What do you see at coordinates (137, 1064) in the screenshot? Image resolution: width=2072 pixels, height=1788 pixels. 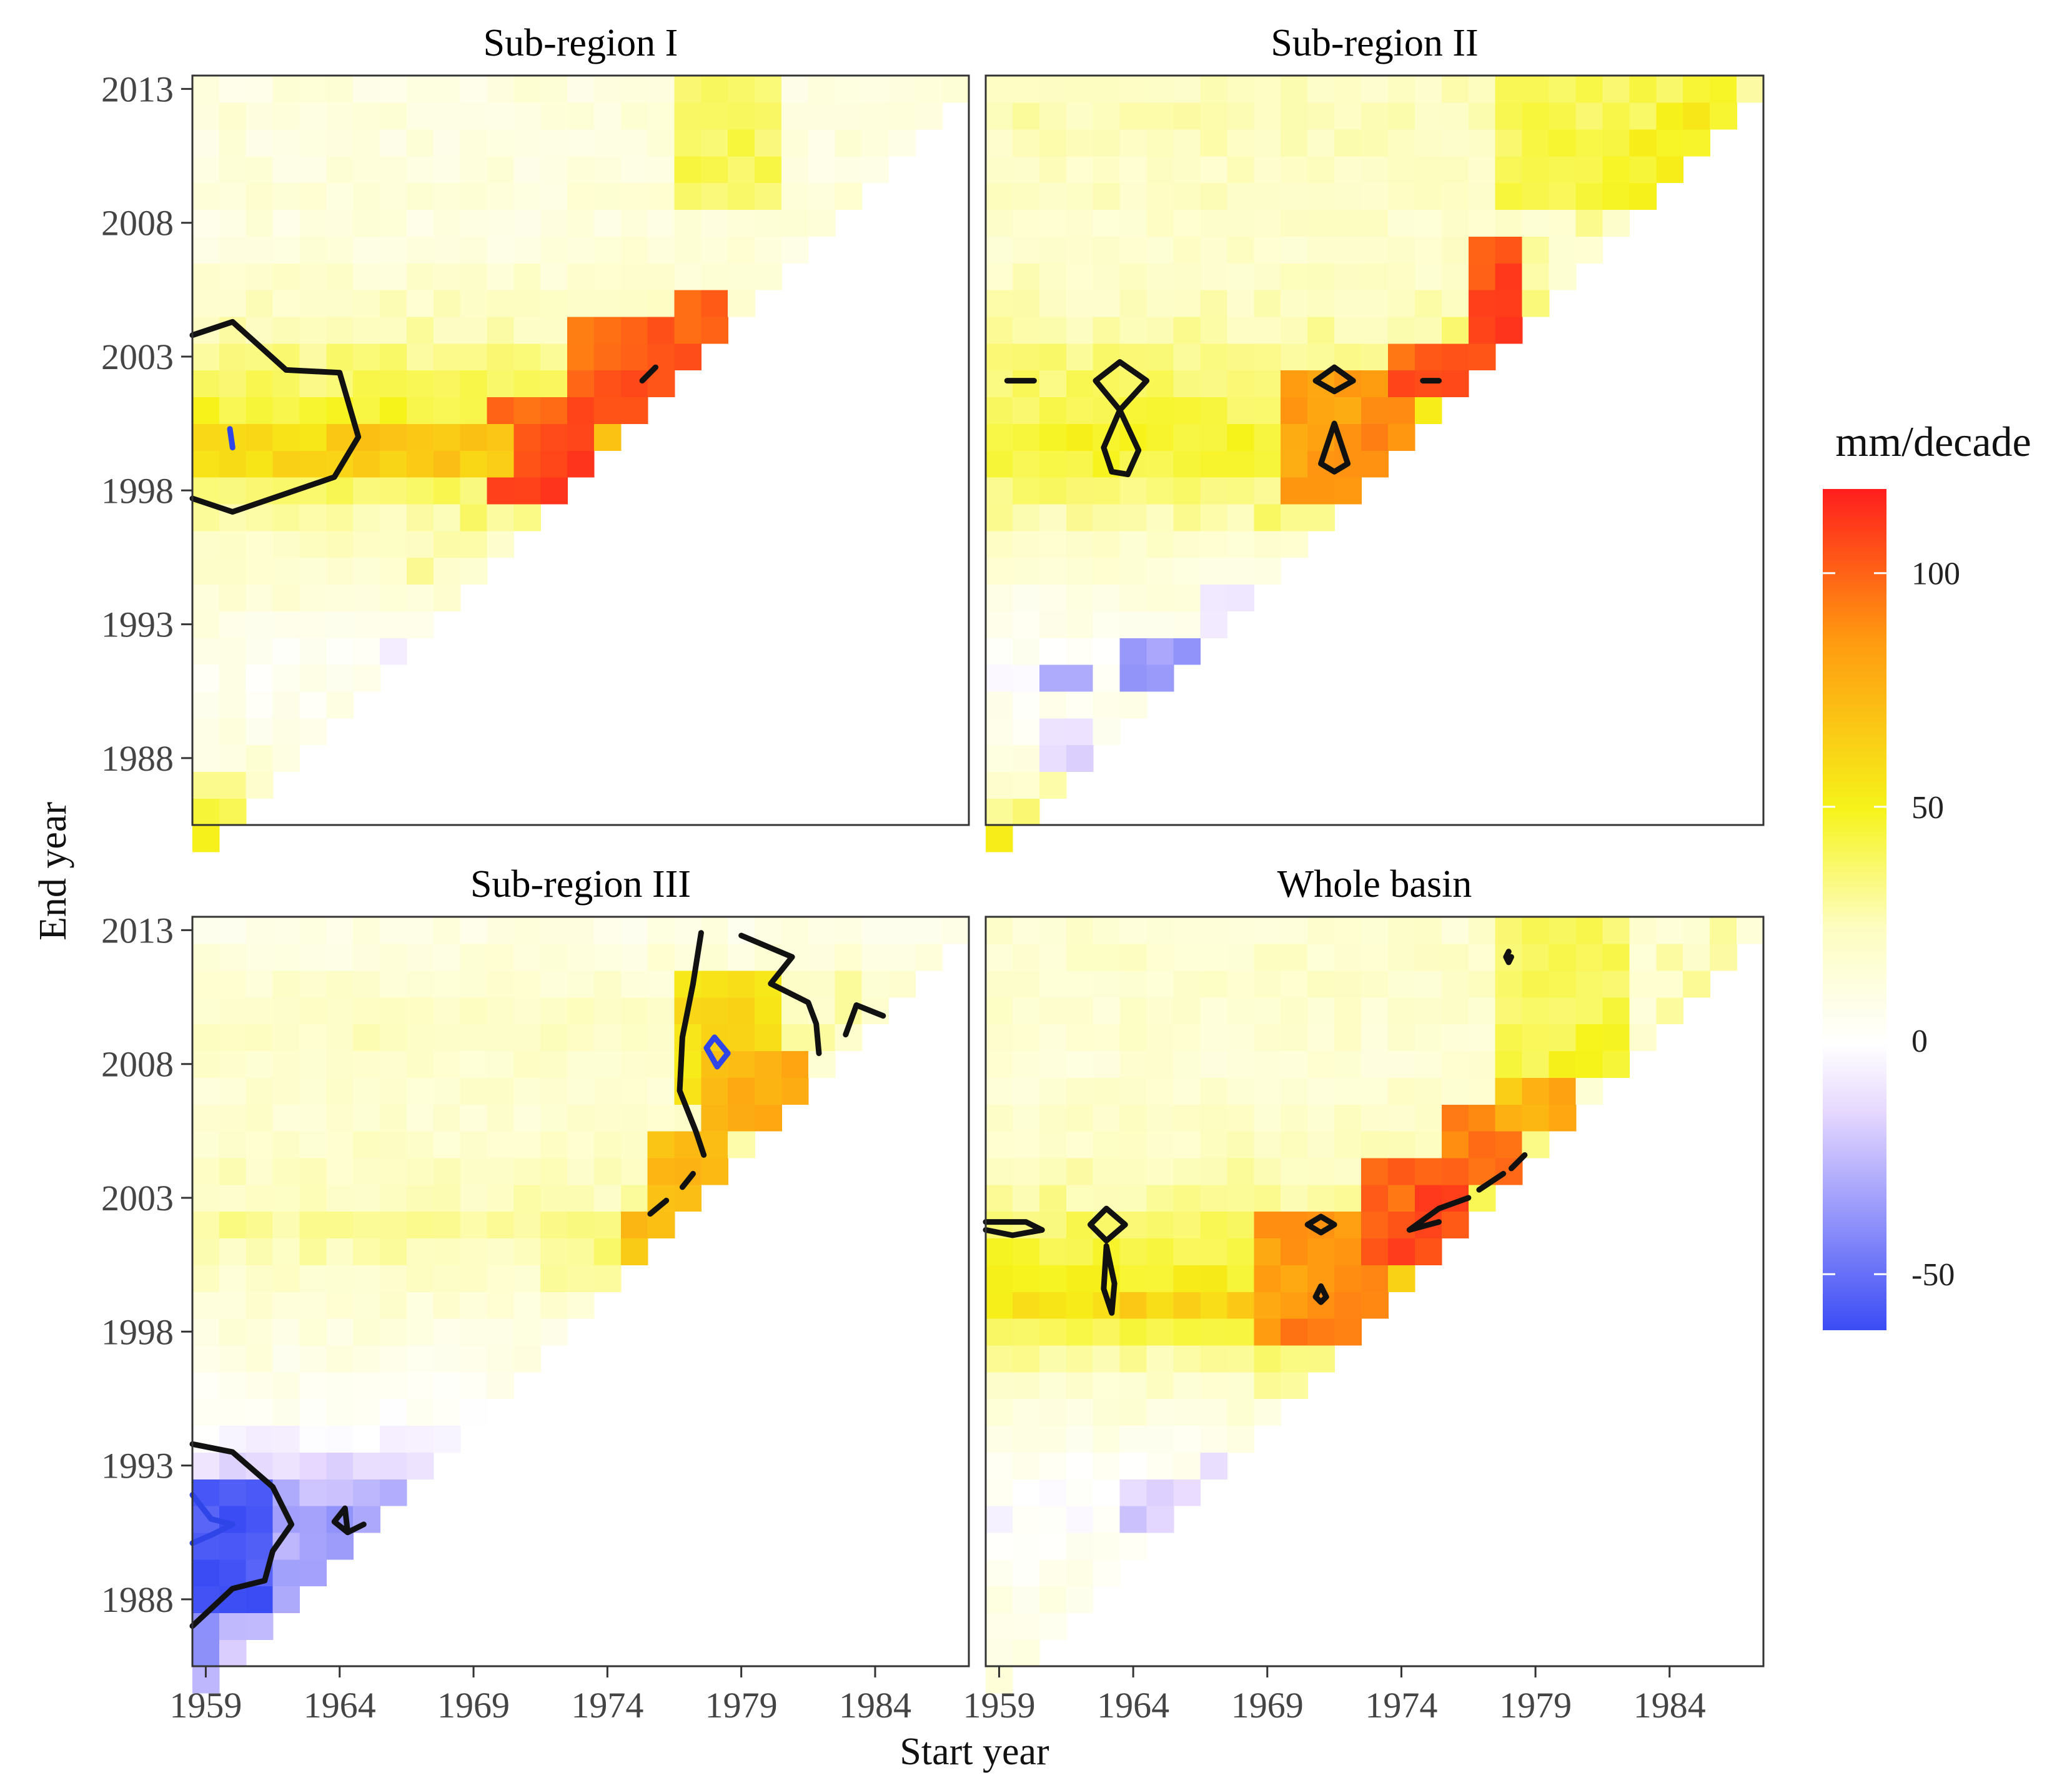 I see `y-tick-label: 2008` at bounding box center [137, 1064].